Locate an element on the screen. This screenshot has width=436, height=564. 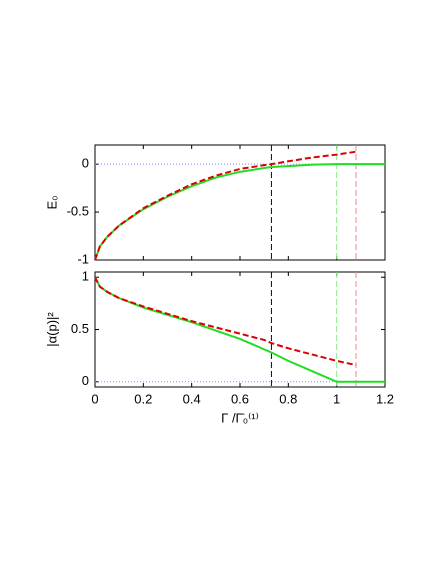
y-tick-label: -1 is located at coordinates (83, 258).